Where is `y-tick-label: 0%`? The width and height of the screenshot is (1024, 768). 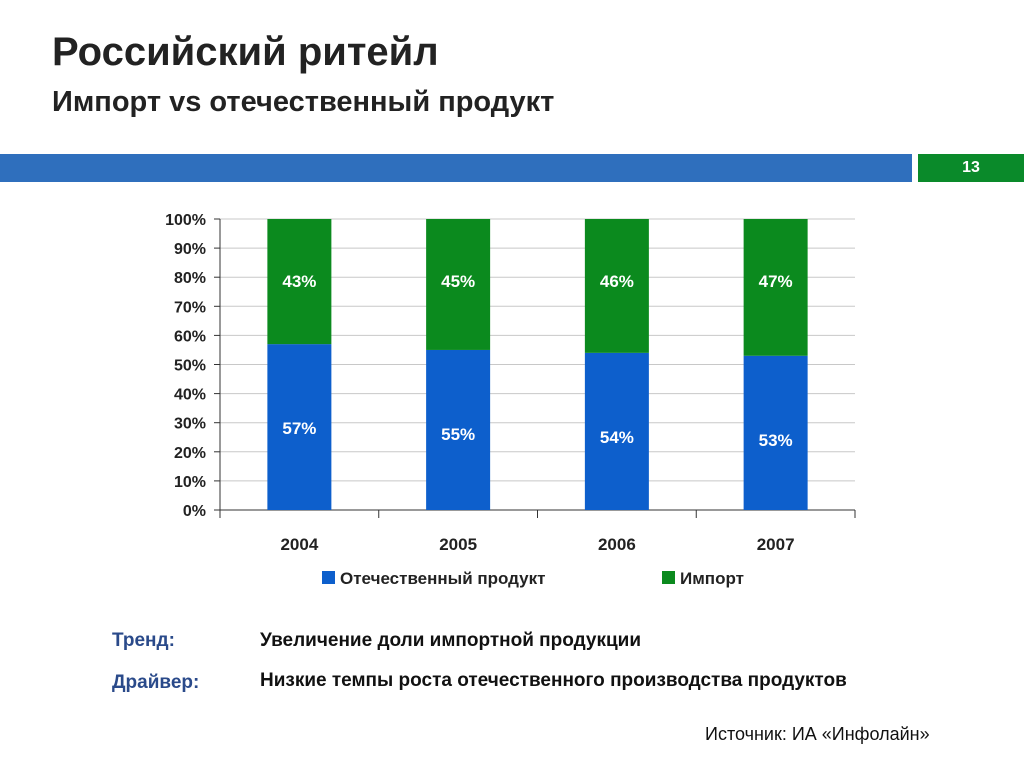 y-tick-label: 0% is located at coordinates (194, 511).